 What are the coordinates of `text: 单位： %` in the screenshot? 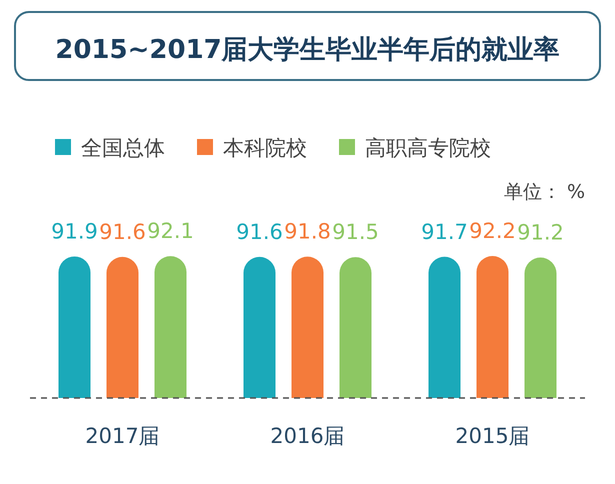 It's located at (544, 192).